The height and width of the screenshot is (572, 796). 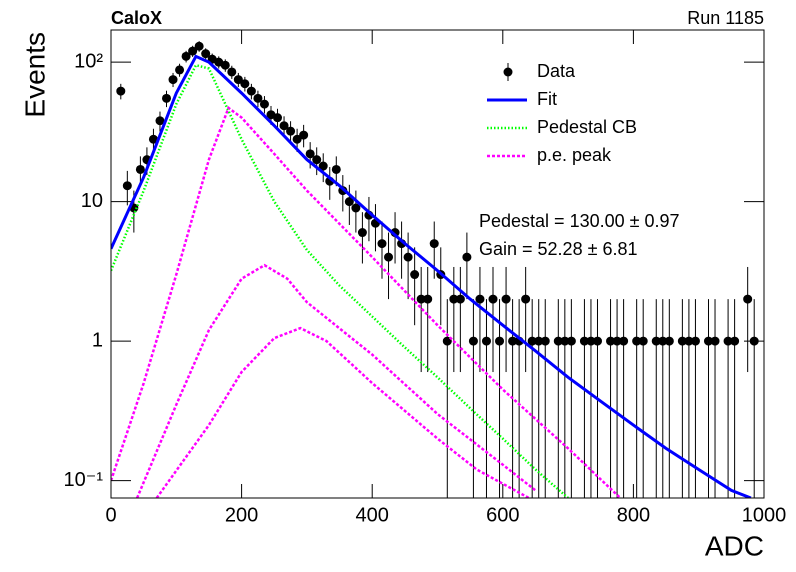 I want to click on legend-entry: Pedestal CB, so click(x=562, y=127).